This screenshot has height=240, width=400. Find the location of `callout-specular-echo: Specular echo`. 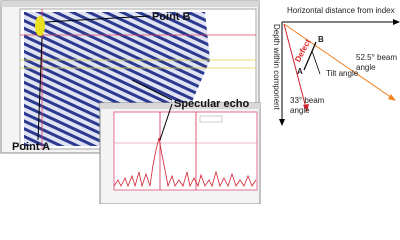

callout-specular-echo: Specular echo is located at coordinates (211, 104).